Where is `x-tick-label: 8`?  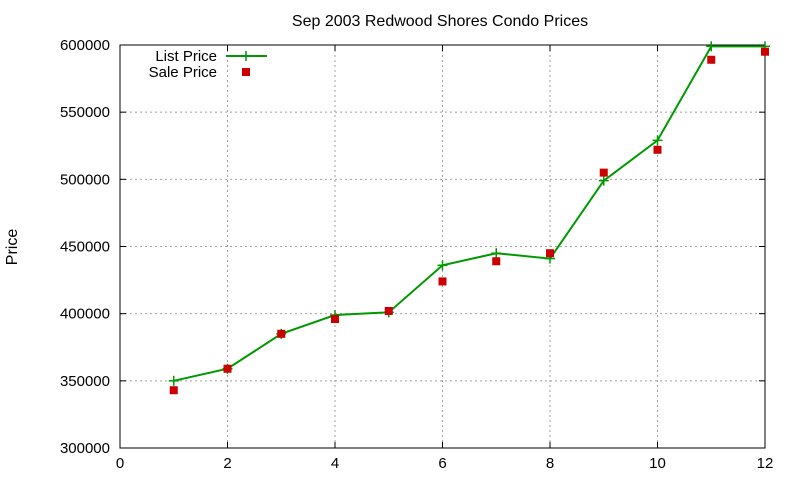 x-tick-label: 8 is located at coordinates (550, 463).